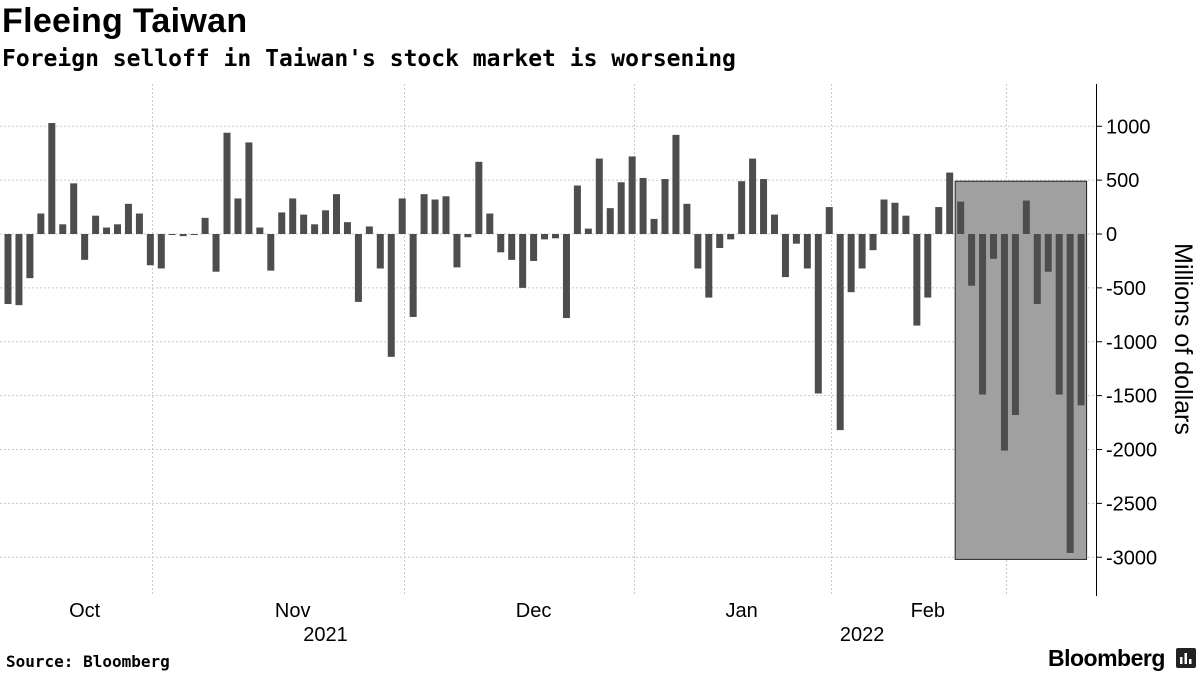 This screenshot has height=675, width=1200. Describe the element at coordinates (1131, 504) in the screenshot. I see `y-tick-label: -2500` at that location.